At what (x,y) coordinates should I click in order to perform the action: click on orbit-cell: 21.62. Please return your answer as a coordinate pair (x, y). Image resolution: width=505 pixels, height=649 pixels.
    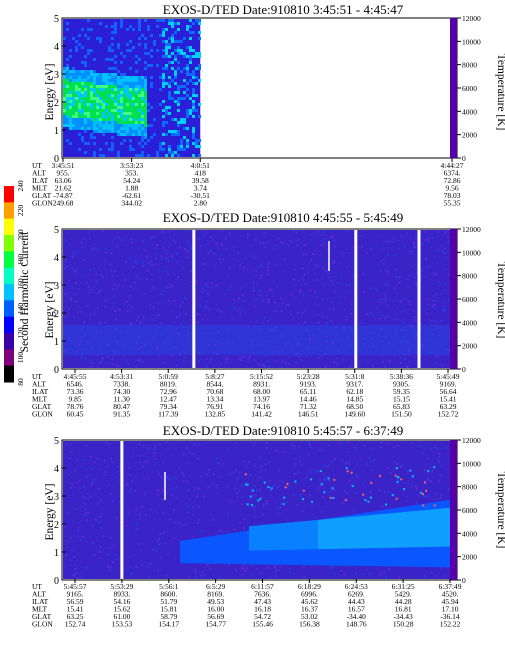
    Looking at the image, I should click on (63, 188).